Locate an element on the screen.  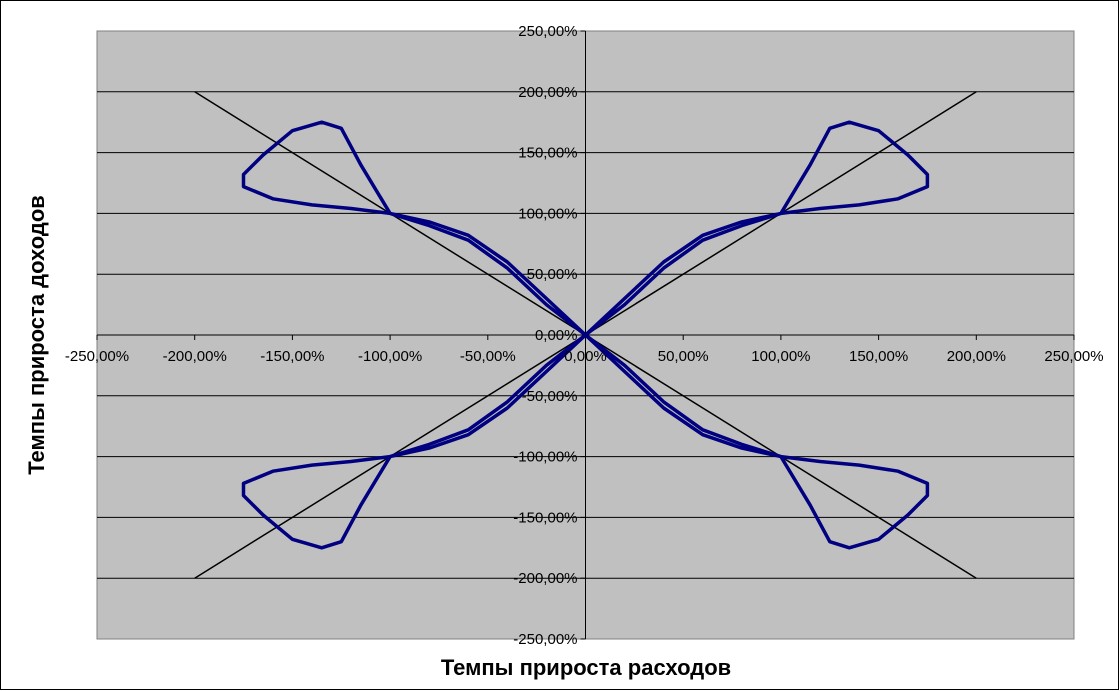
x-tick-label: -200,00% is located at coordinates (195, 356).